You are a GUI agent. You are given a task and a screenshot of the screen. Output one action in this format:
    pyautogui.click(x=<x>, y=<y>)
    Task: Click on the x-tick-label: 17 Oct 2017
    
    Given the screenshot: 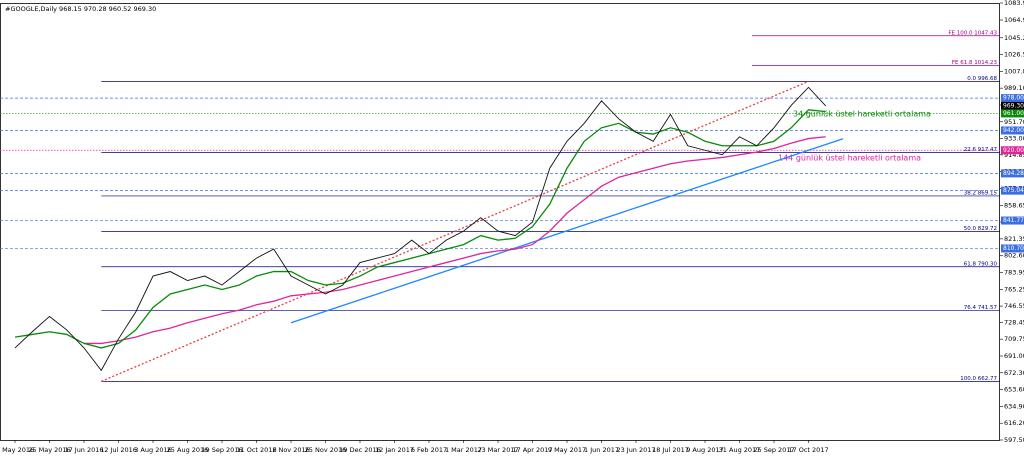 What is the action you would take?
    pyautogui.click(x=808, y=450)
    